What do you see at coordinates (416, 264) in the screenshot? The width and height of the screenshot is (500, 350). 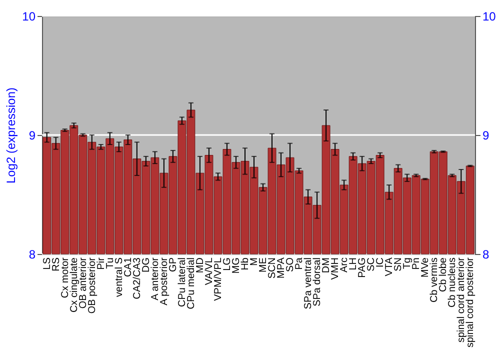 I see `x-tick-label: Pn` at bounding box center [416, 264].